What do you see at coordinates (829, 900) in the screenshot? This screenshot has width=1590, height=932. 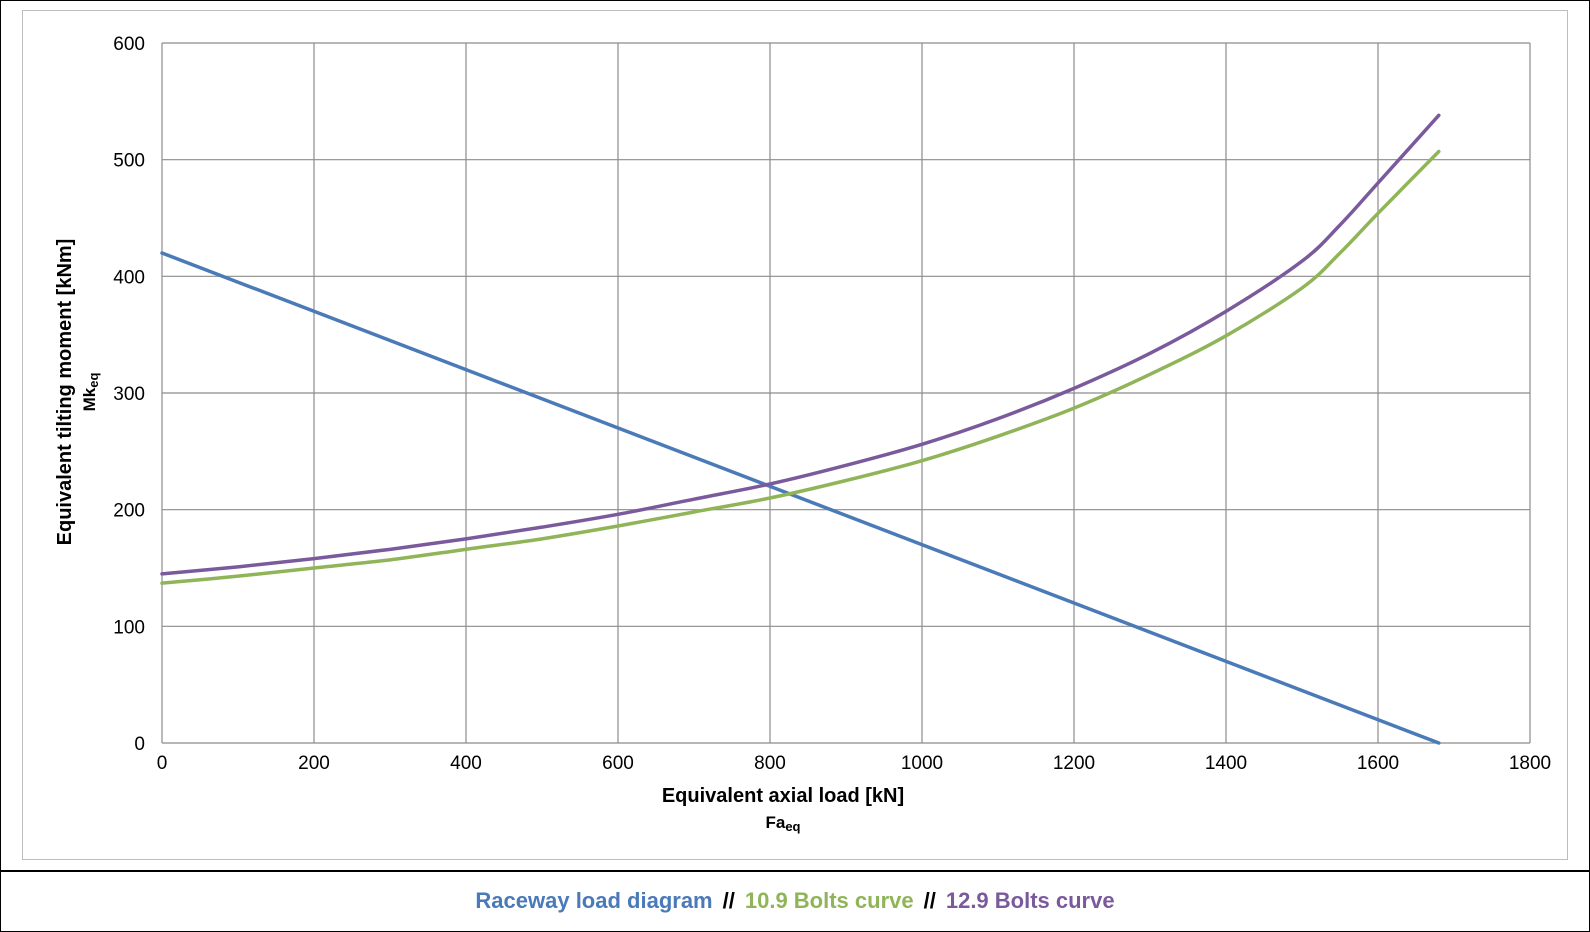 I see `legend-10-9-bolts: 10.9 Bolts curve` at bounding box center [829, 900].